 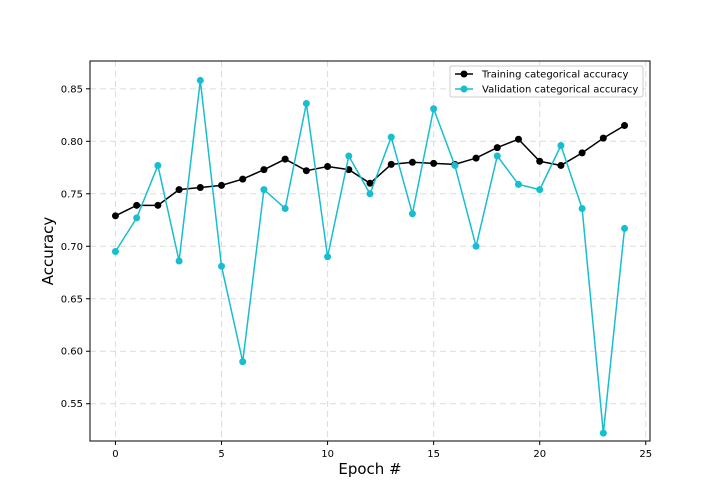 What do you see at coordinates (554, 75) in the screenshot?
I see `legend-label-training: Training categorical accuracy` at bounding box center [554, 75].